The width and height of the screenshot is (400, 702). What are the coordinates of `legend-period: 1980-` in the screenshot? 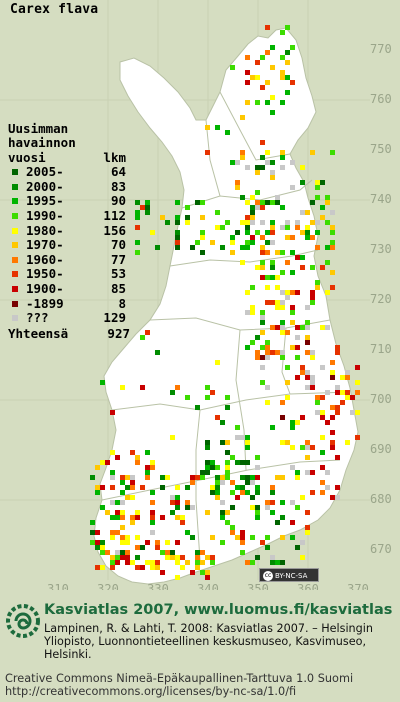 It's located at (45, 230).